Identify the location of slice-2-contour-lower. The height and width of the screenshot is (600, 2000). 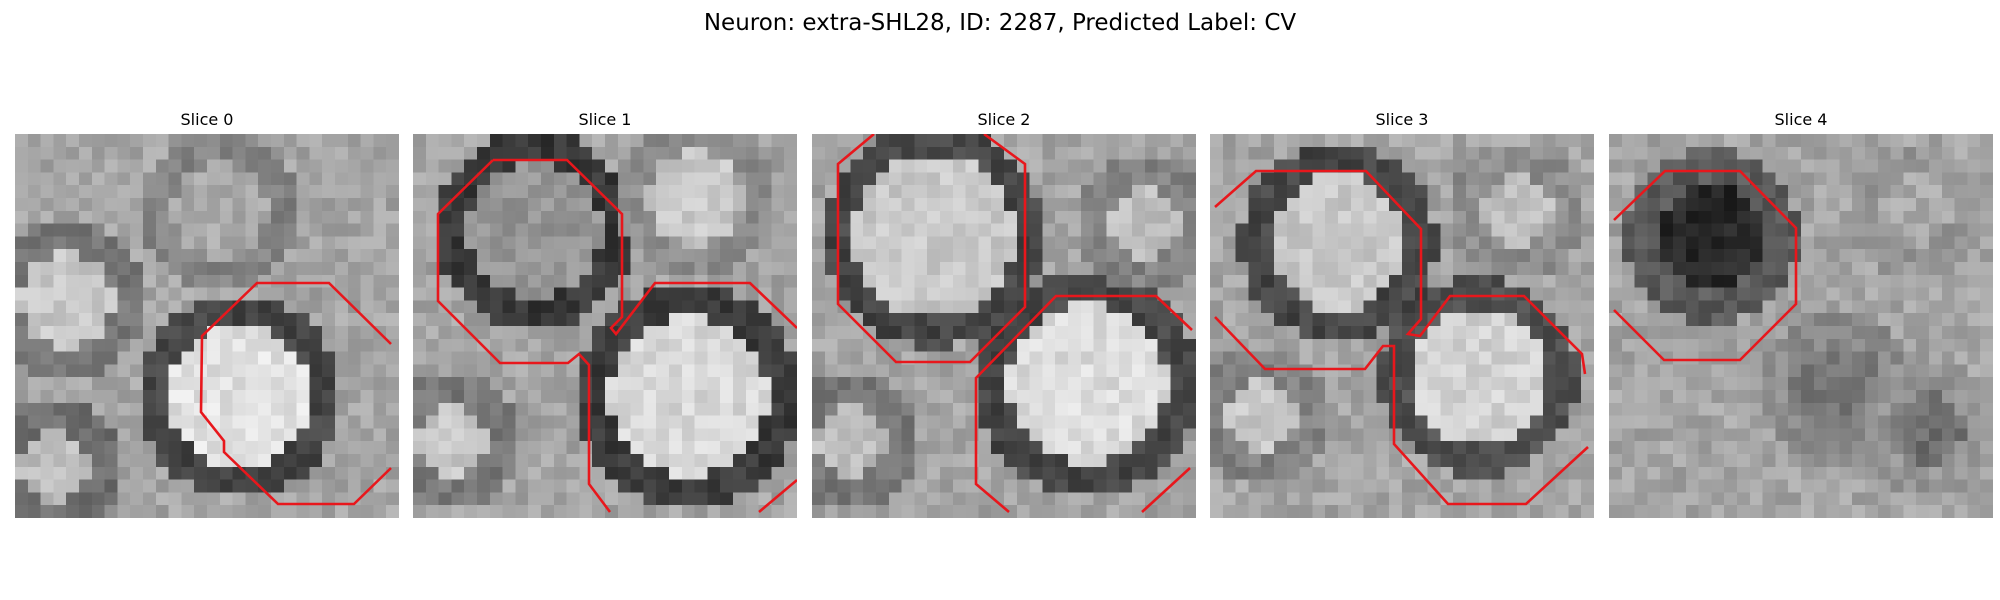
(1083, 403).